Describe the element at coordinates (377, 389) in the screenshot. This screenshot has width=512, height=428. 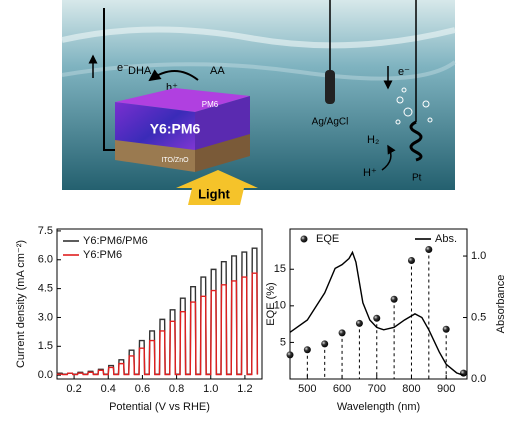
I see `x-tick-label: 700` at that location.